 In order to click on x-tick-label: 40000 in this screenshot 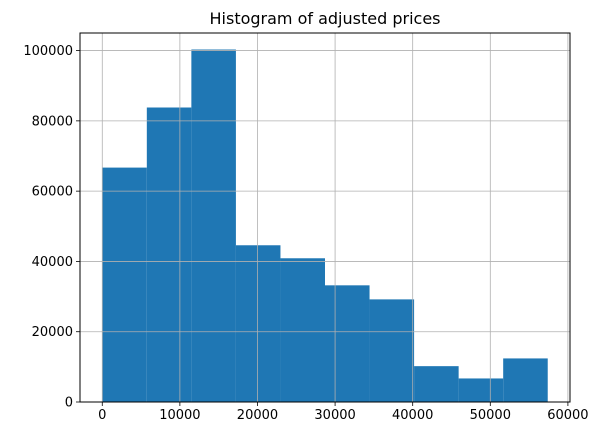, I will do `click(412, 415)`.